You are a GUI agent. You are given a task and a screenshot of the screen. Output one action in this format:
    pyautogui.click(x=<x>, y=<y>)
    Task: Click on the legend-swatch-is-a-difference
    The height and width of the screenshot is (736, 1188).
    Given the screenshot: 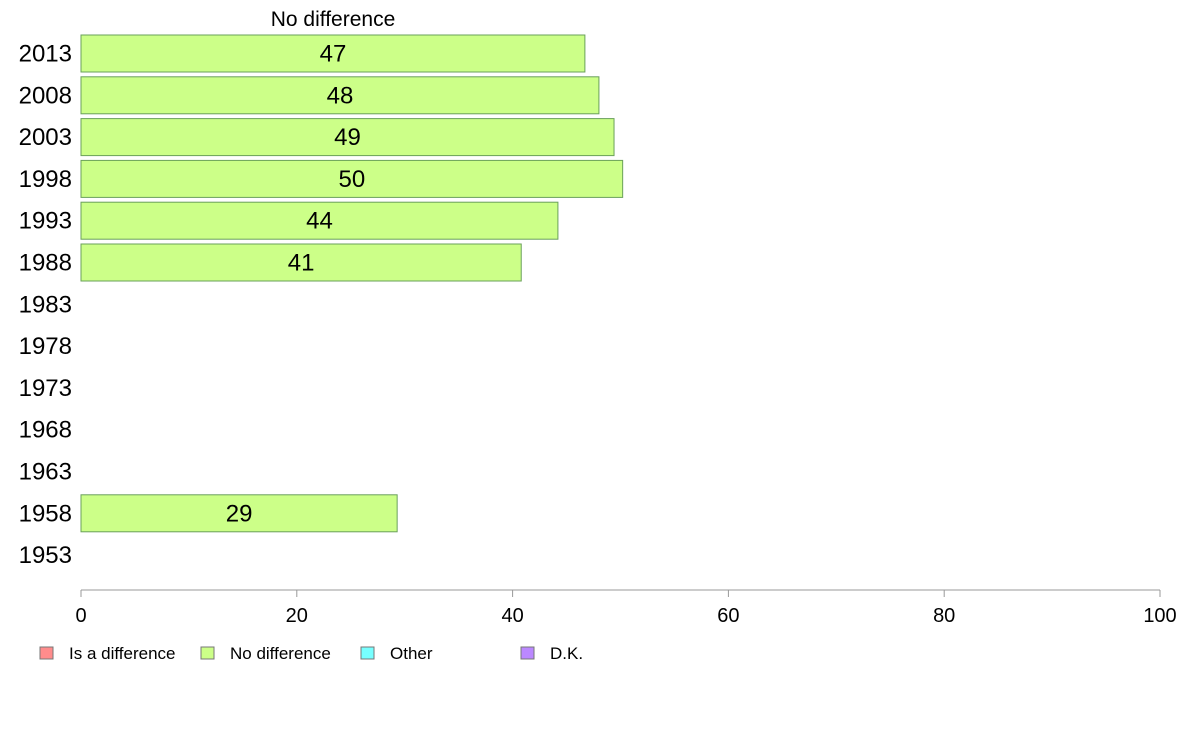 What is the action you would take?
    pyautogui.click(x=46, y=653)
    